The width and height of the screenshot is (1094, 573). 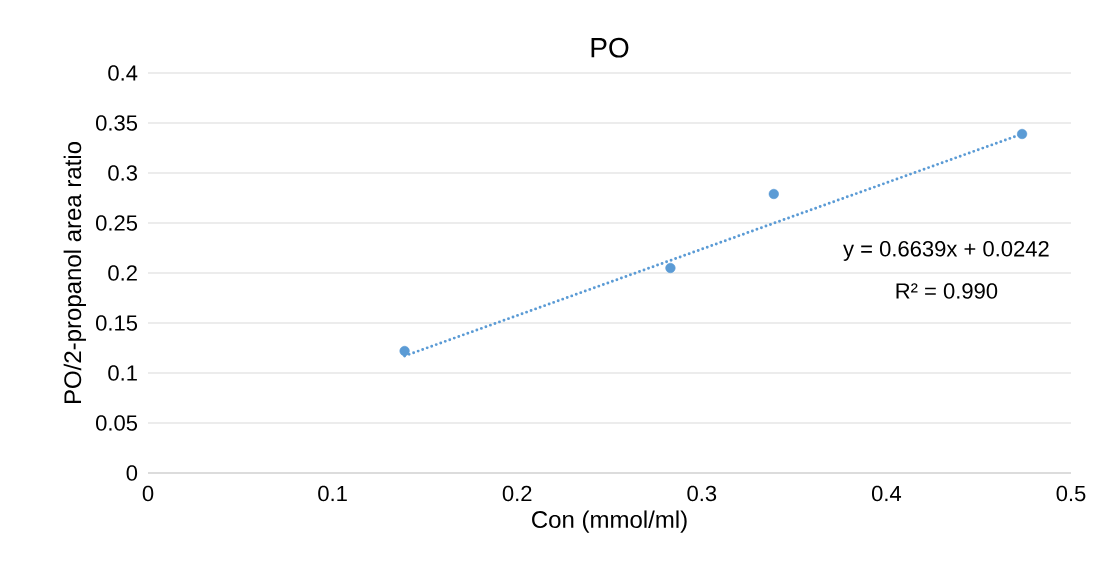 I want to click on y-tick-label: 0.3, so click(x=122, y=173).